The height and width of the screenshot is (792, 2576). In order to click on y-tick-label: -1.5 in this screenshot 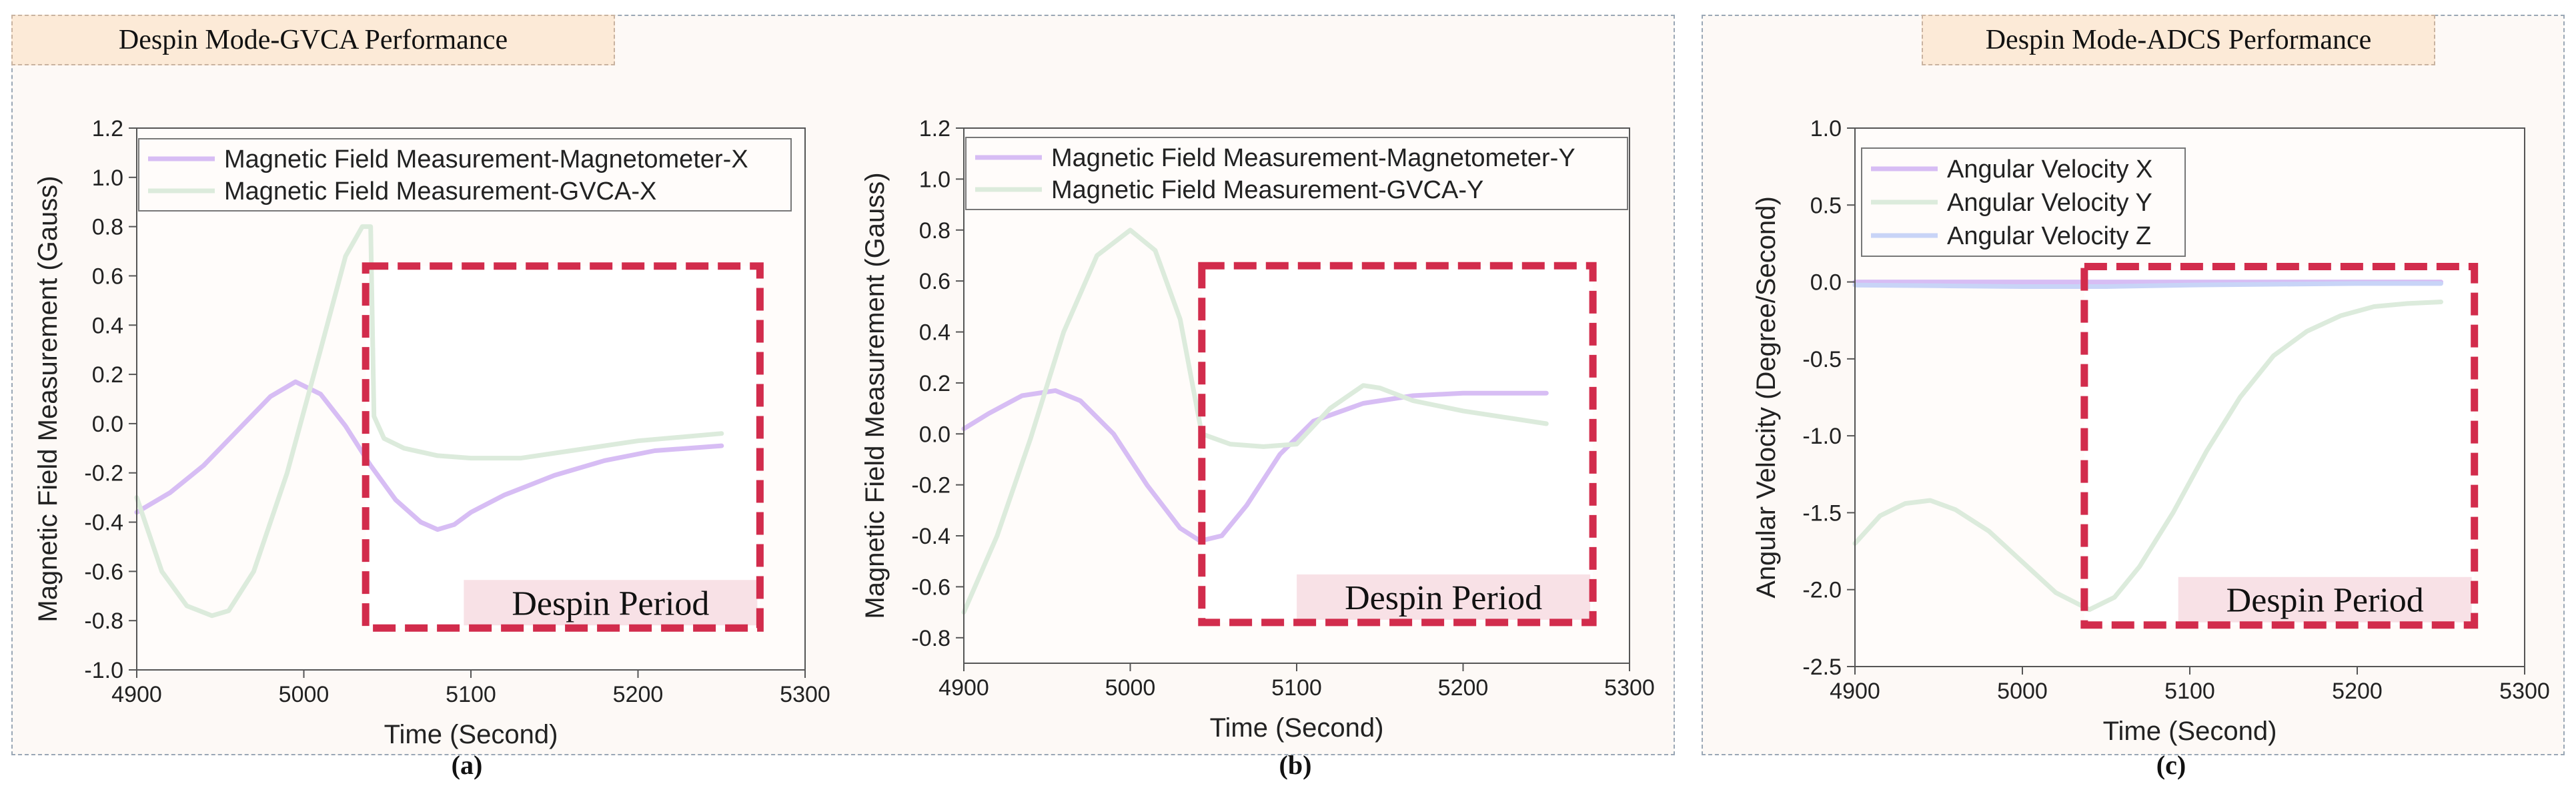, I will do `click(1822, 513)`.